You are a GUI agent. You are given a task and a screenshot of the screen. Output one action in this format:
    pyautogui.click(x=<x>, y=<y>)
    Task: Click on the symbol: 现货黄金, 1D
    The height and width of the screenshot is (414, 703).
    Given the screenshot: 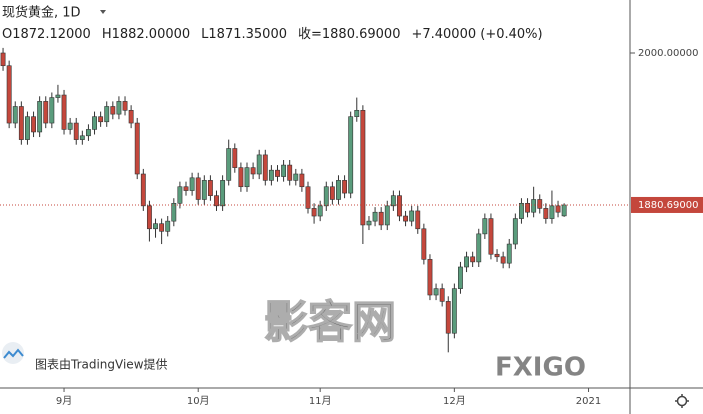 What is the action you would take?
    pyautogui.click(x=41, y=13)
    